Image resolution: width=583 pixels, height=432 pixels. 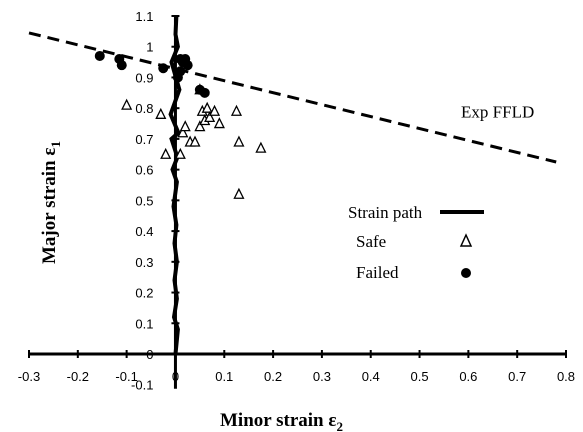 I want to click on legend: Strain path Safe Failed, so click(x=416, y=242).